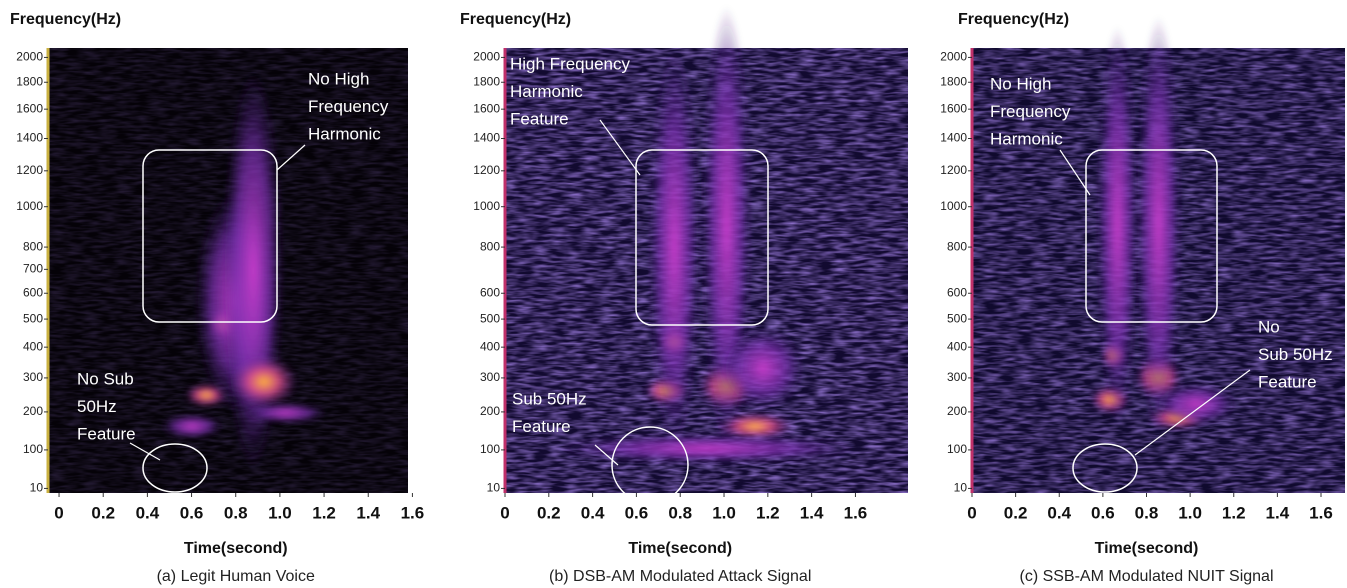 The height and width of the screenshot is (588, 1347). I want to click on caption: (b) DSB-AM Modulated Attack Signal, so click(680, 576).